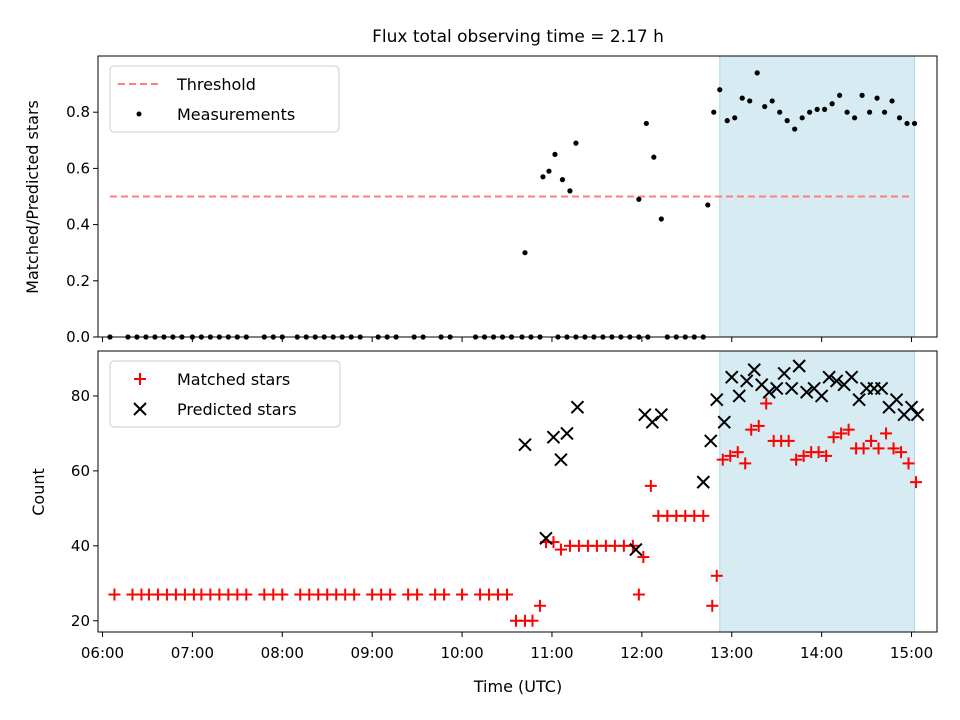 The width and height of the screenshot is (960, 720). Describe the element at coordinates (282, 653) in the screenshot. I see `x-tick-label: 08:00` at that location.